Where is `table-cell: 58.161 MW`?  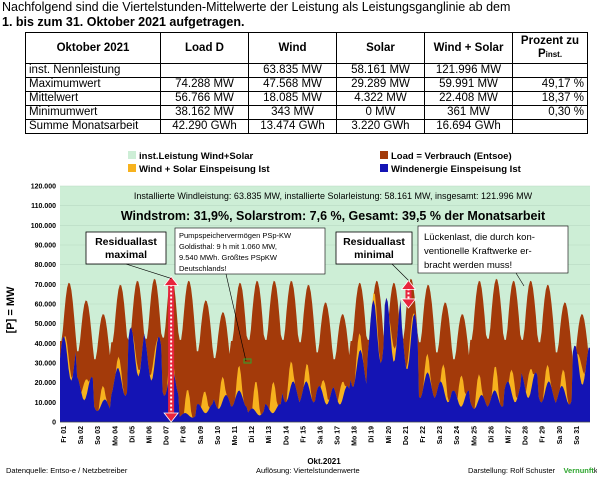 table-cell: 58.161 MW is located at coordinates (380, 70).